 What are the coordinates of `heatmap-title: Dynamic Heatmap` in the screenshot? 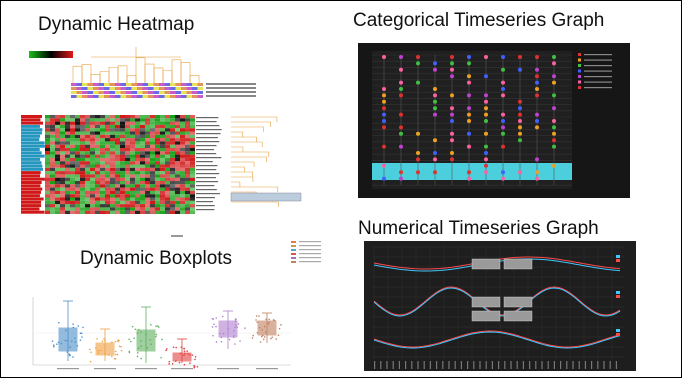 It's located at (116, 24).